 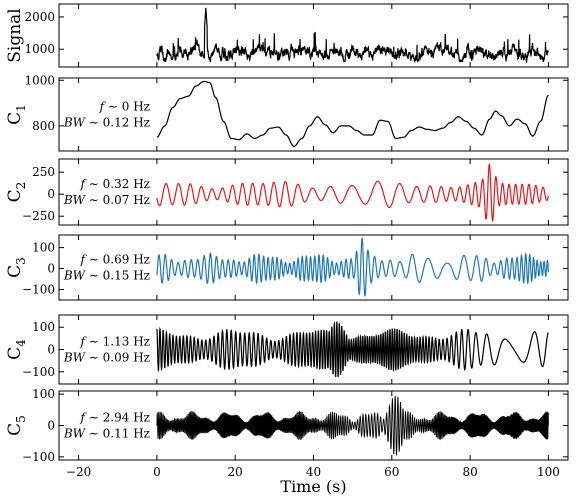 What do you see at coordinates (39, 80) in the screenshot?
I see `ytick-label-c1-1: 1000` at bounding box center [39, 80].